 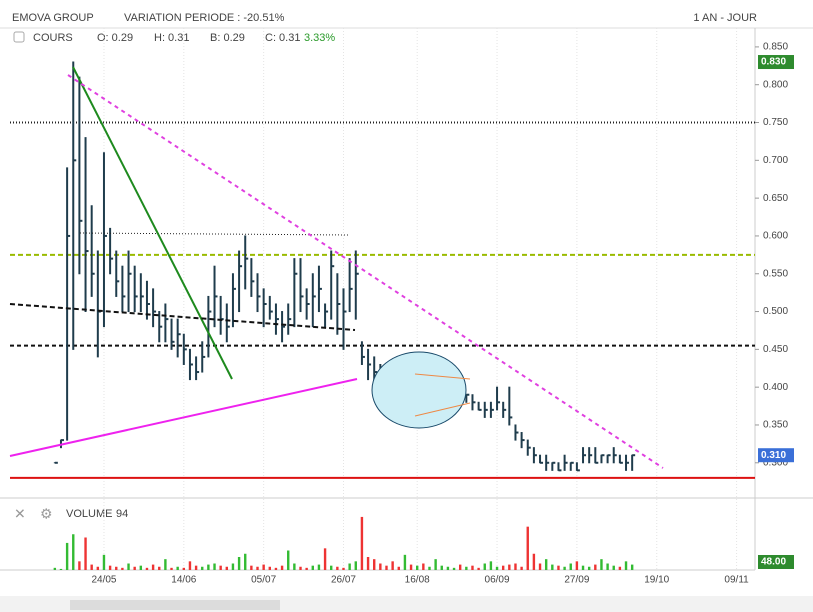 I want to click on x-tick-label: 19/10, so click(x=656, y=580).